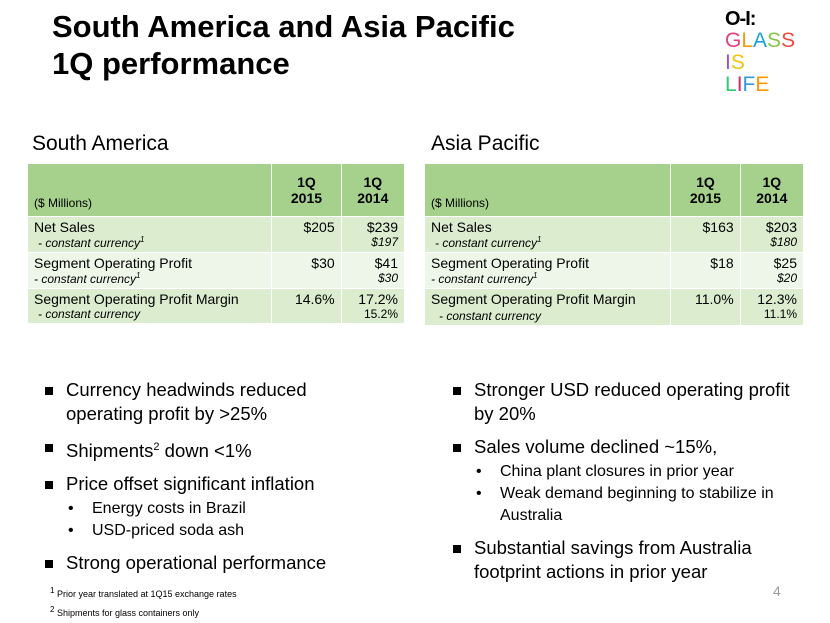  Describe the element at coordinates (373, 270) in the screenshot. I see `value: $41 $30` at that location.